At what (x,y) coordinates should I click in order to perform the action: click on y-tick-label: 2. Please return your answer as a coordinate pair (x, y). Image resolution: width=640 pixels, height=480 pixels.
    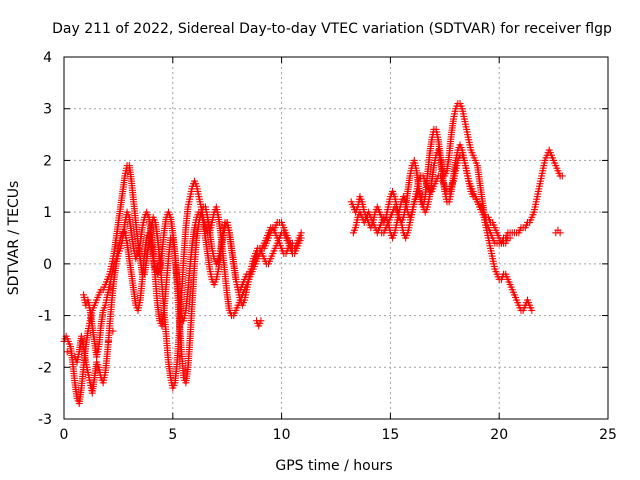
    Looking at the image, I should click on (47, 161).